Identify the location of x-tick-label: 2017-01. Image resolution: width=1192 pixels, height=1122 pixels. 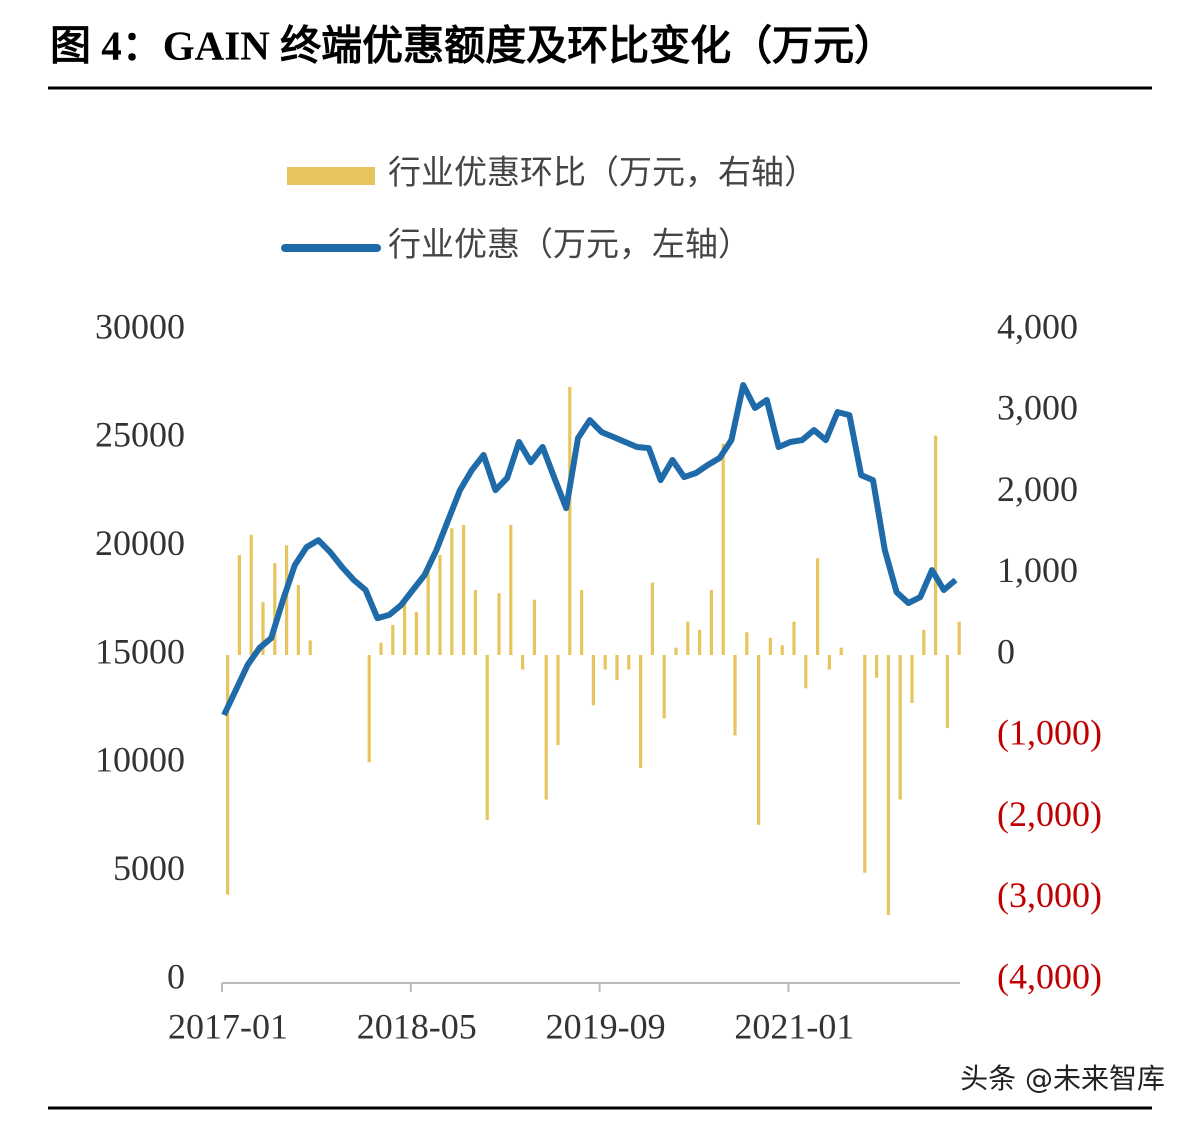
(228, 1026).